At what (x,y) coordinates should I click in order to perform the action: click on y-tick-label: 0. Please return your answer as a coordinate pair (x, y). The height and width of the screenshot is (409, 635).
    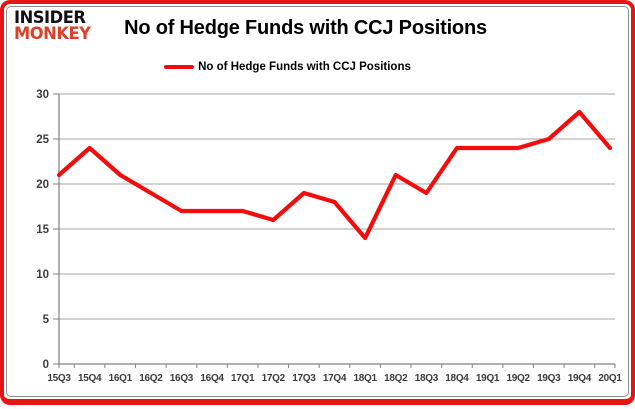
    Looking at the image, I should click on (46, 365).